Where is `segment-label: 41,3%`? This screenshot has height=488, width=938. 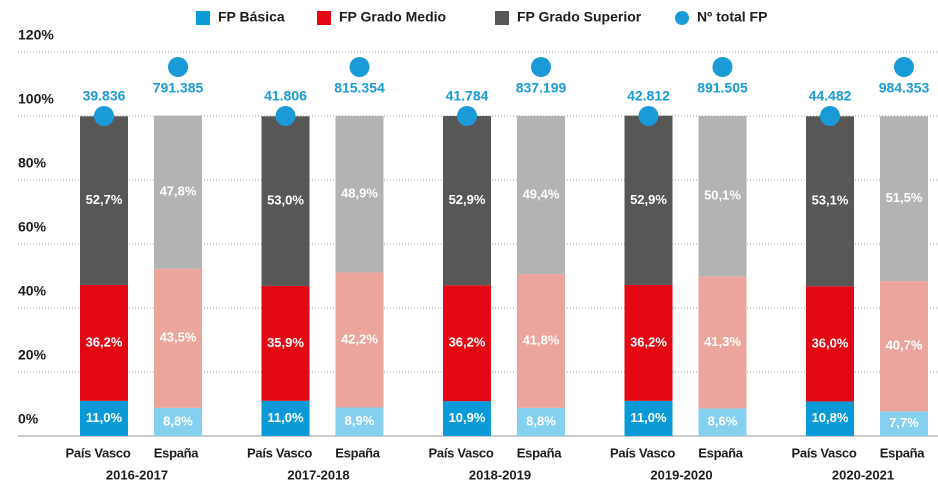
segment-label: 41,3% is located at coordinates (722, 341).